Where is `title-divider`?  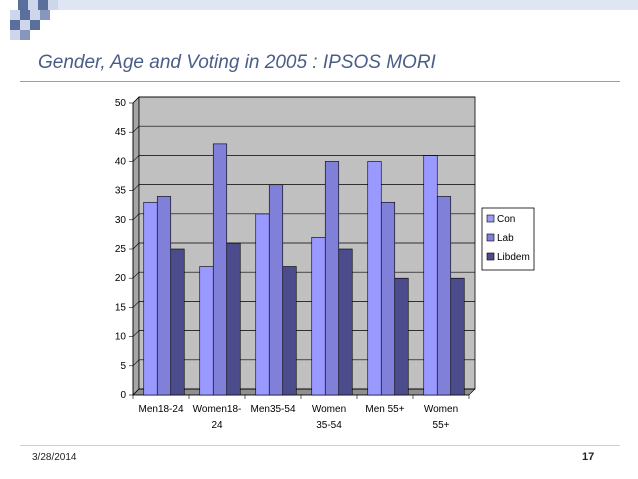
title-divider is located at coordinates (320, 81).